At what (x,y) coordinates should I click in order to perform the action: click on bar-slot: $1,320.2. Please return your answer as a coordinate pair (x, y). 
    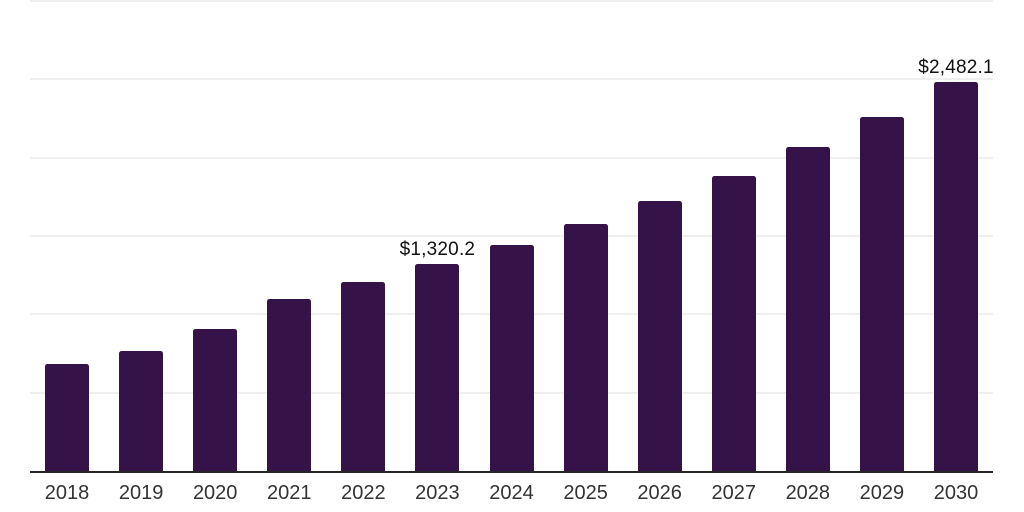
    Looking at the image, I should click on (437, 236).